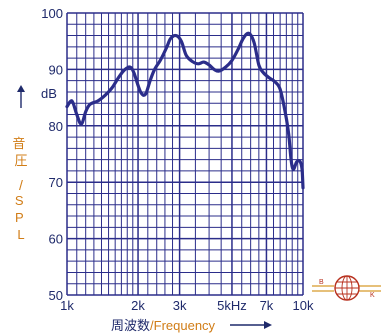 The image size is (386, 336). Describe the element at coordinates (20, 234) in the screenshot. I see `y-axis-label-en-char: L` at that location.